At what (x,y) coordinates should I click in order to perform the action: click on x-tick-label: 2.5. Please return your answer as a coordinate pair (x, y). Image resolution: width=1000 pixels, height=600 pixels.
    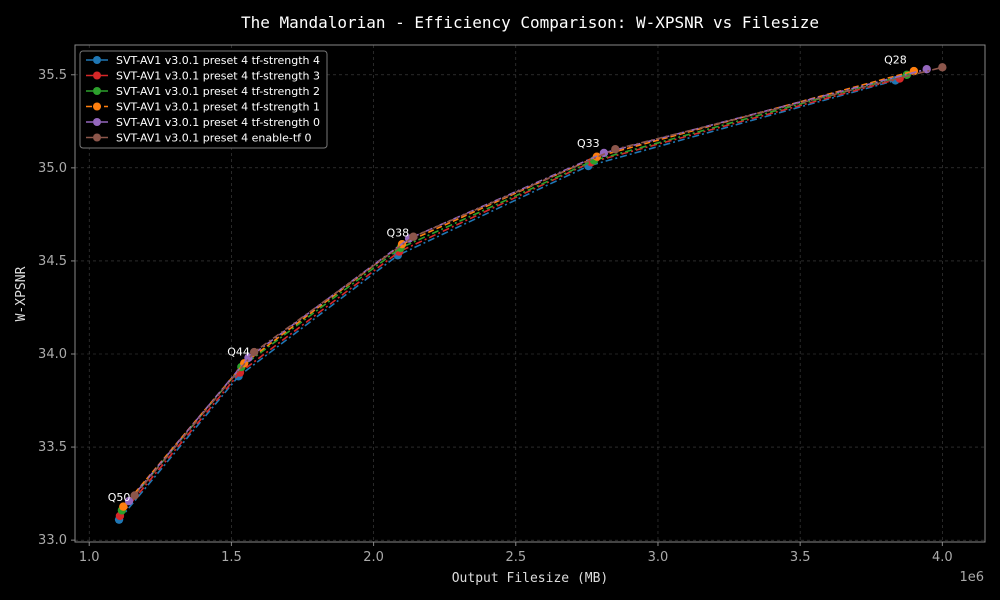
    Looking at the image, I should click on (515, 557).